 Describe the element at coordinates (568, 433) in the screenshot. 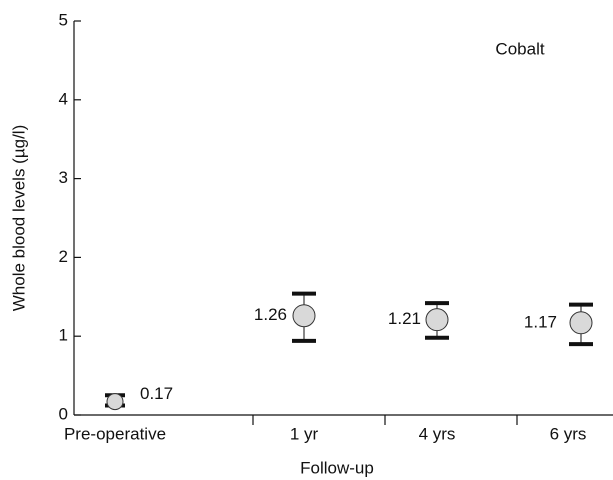

I see `x-tick-label: 6 yrs` at that location.